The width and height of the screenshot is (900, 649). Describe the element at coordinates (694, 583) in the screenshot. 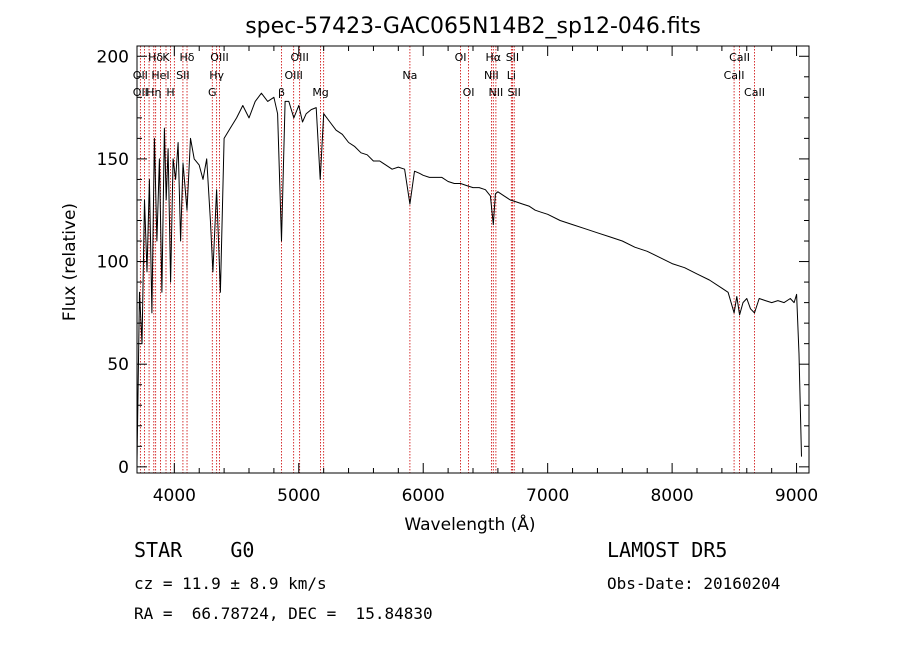

I see `observation-date: Obs-Date: 20160204` at that location.